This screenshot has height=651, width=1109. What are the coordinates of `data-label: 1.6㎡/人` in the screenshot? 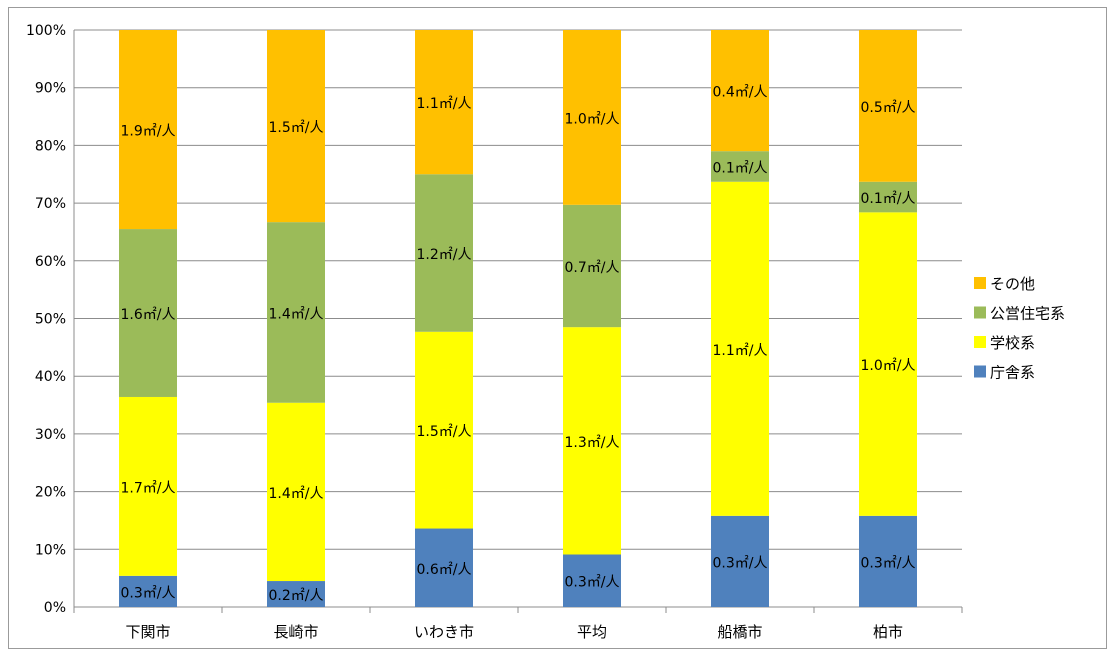 It's located at (148, 315).